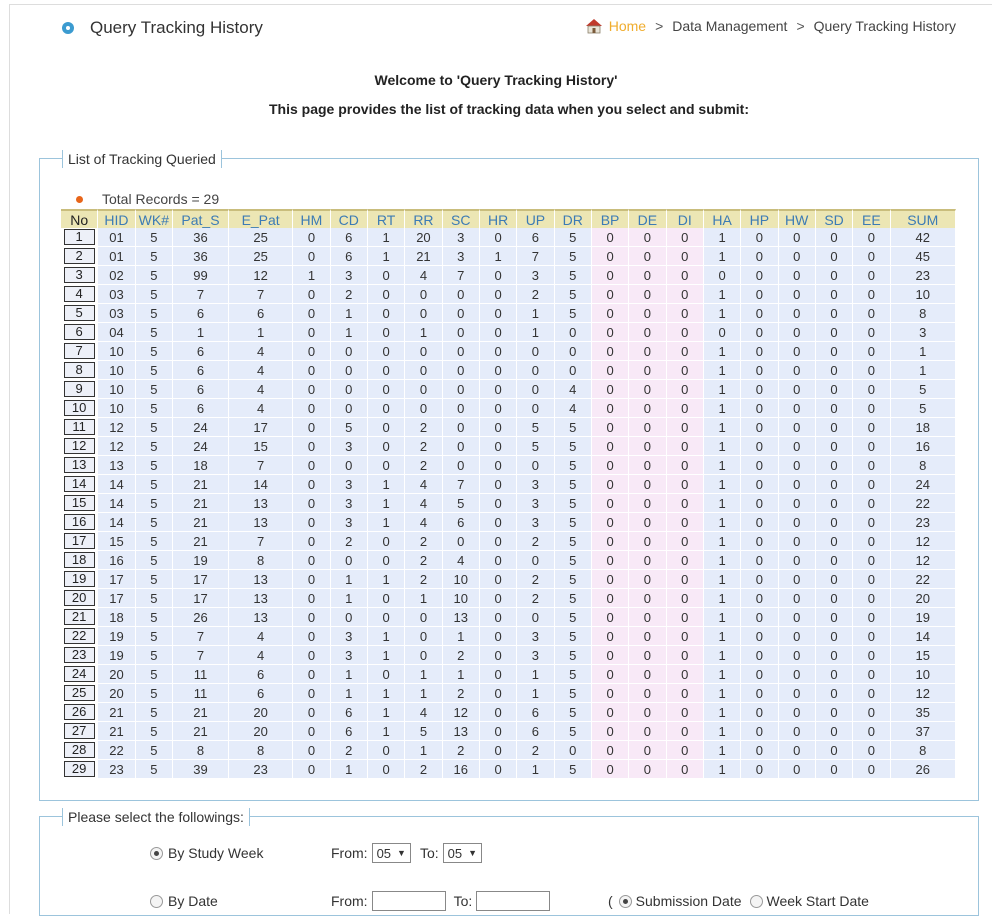 This screenshot has width=992, height=916. What do you see at coordinates (156, 901) in the screenshot?
I see `by-date-radio` at bounding box center [156, 901].